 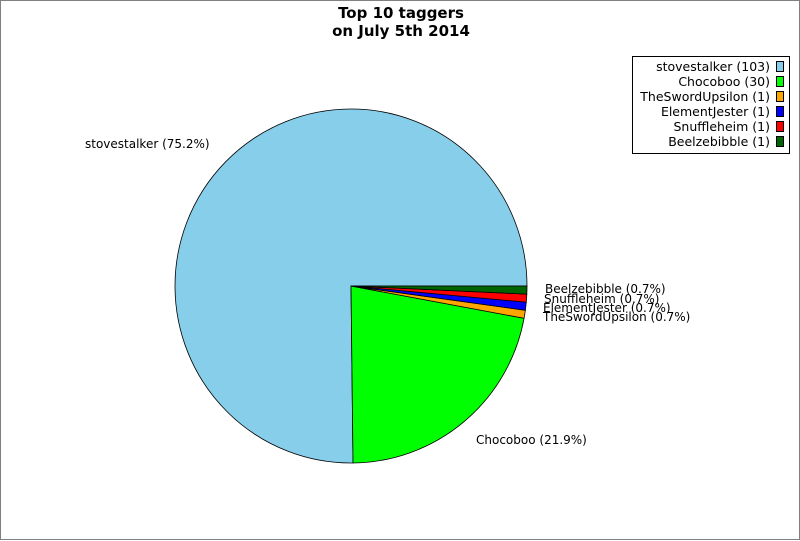 What do you see at coordinates (722, 126) in the screenshot?
I see `legend-label: Snuffleheim (1)` at bounding box center [722, 126].